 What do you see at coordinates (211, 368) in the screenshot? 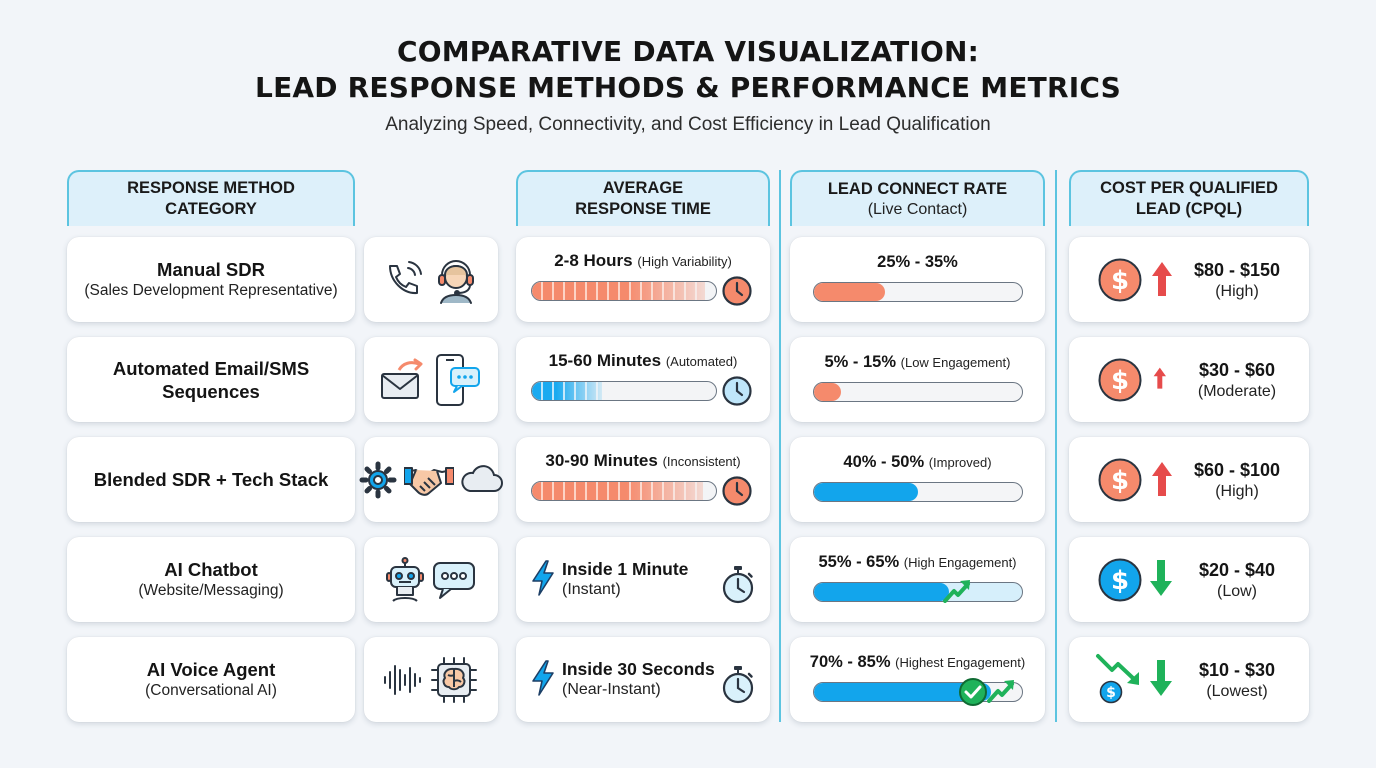
I see `method-name: Automated Email/SMS` at bounding box center [211, 368].